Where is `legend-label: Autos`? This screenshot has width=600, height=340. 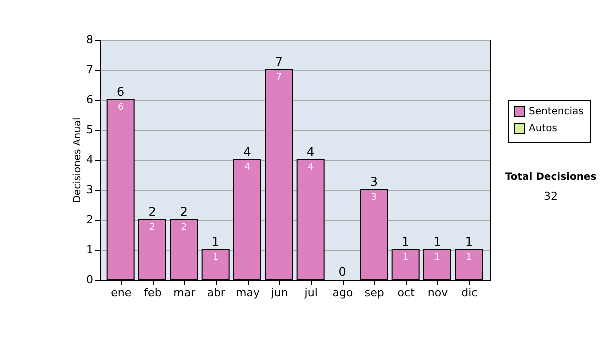 legend-label: Autos is located at coordinates (543, 129).